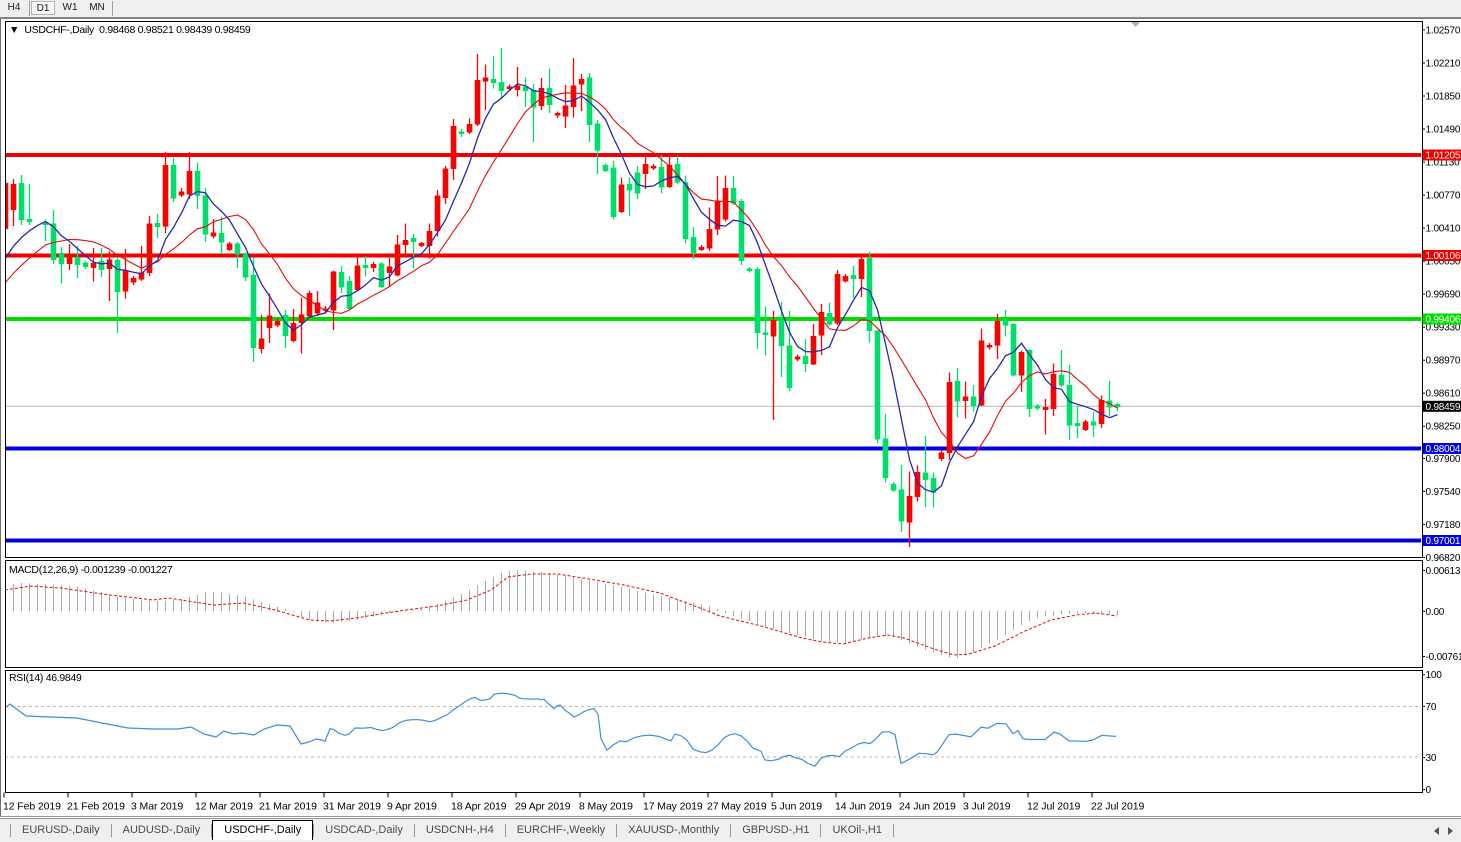 The image size is (1461, 842). I want to click on svg-text: 1.01490, so click(1443, 130).